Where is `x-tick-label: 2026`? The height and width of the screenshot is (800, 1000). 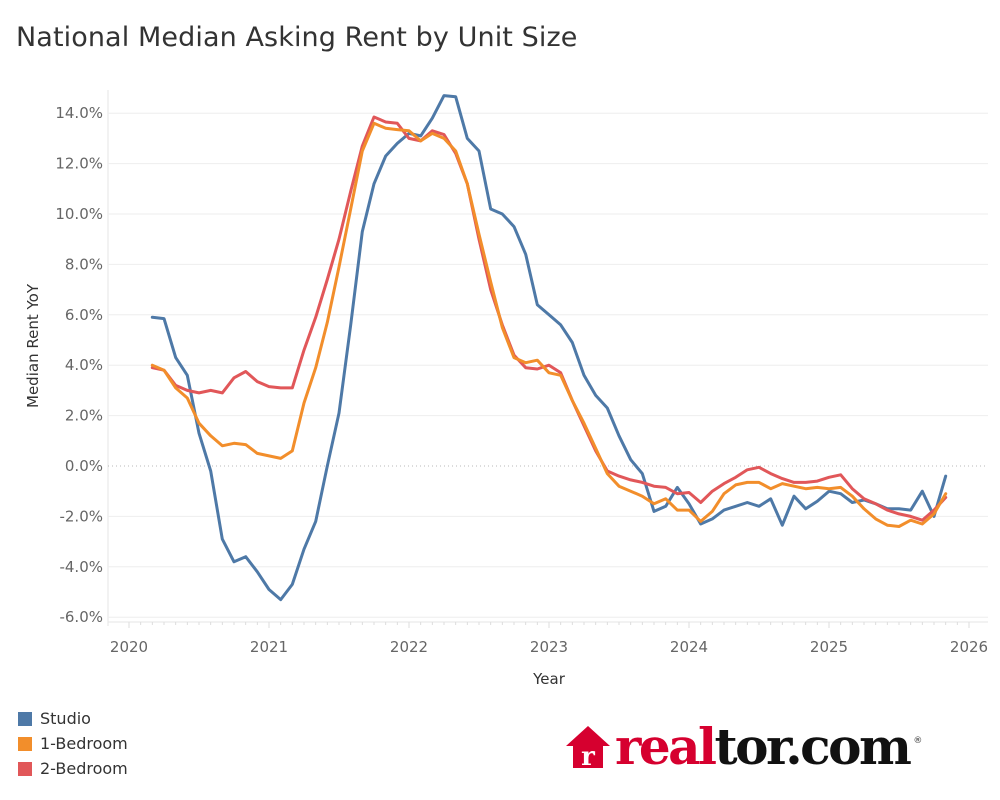 x-tick-label: 2026 is located at coordinates (969, 647).